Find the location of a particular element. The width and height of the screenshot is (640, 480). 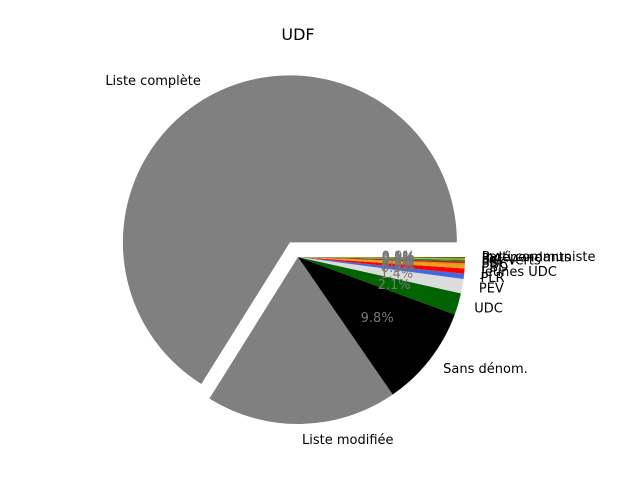

slice-percent-pvl: 0.1% is located at coordinates (398, 258).